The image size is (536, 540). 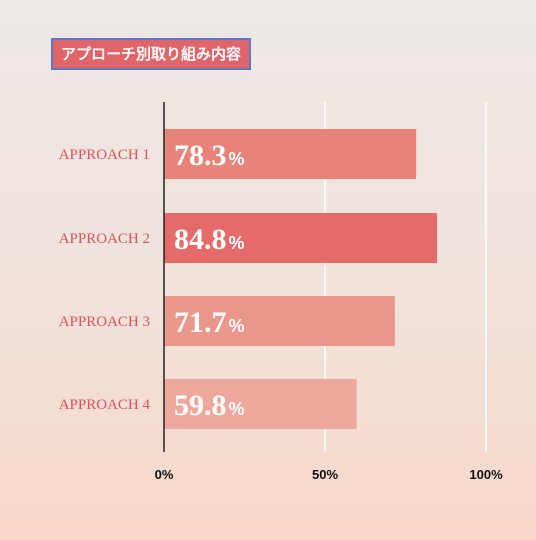 What do you see at coordinates (105, 405) in the screenshot?
I see `category-label-4: APPROACH 4` at bounding box center [105, 405].